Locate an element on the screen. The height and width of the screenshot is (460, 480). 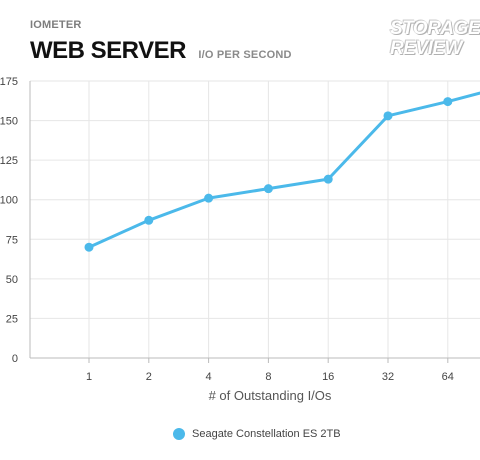
legend: Seagate Constellation ES 2TB is located at coordinates (257, 434).